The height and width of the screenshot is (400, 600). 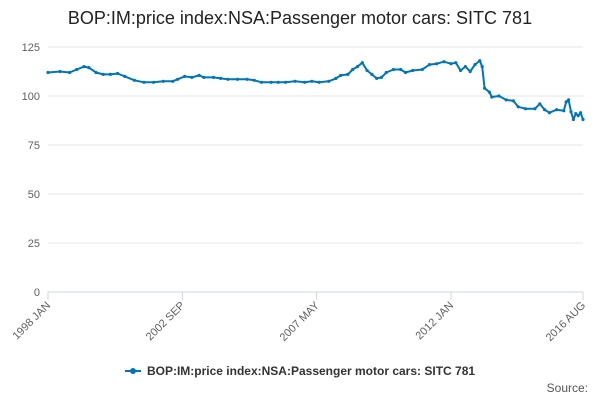 I want to click on source-label: Source:, so click(x=567, y=388).